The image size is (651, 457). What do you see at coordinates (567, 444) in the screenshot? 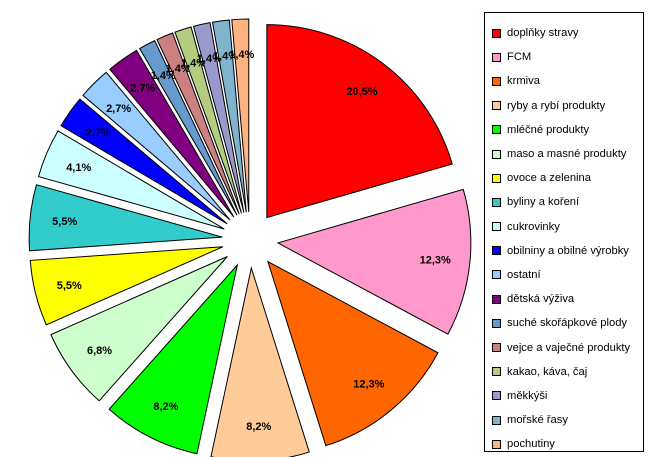
I see `legend-item: pochutiny` at bounding box center [567, 444].